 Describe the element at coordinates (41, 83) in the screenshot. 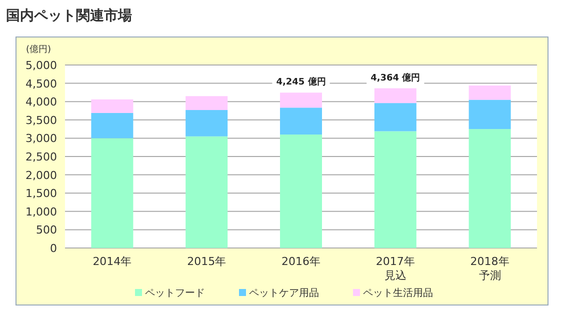

I see `y-tick-label: 4,500` at that location.